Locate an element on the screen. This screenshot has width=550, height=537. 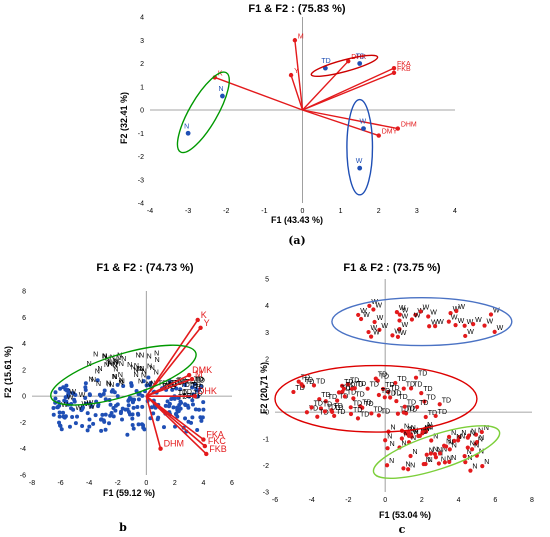
y-tick-label: 3 is located at coordinates (142, 41).